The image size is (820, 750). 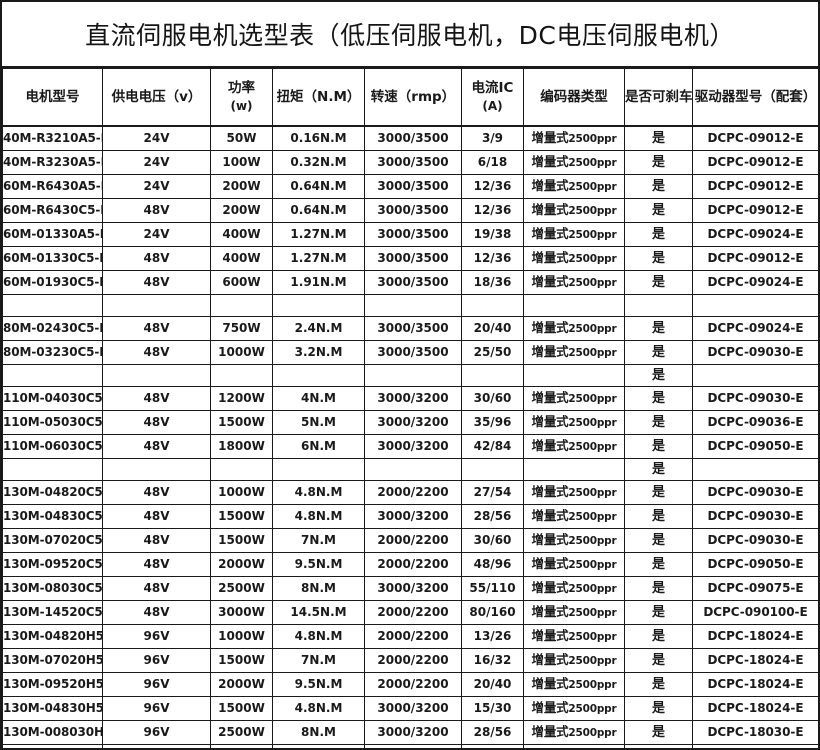 What do you see at coordinates (52, 398) in the screenshot?
I see `cell-model: 110M-04030C5-E` at bounding box center [52, 398].